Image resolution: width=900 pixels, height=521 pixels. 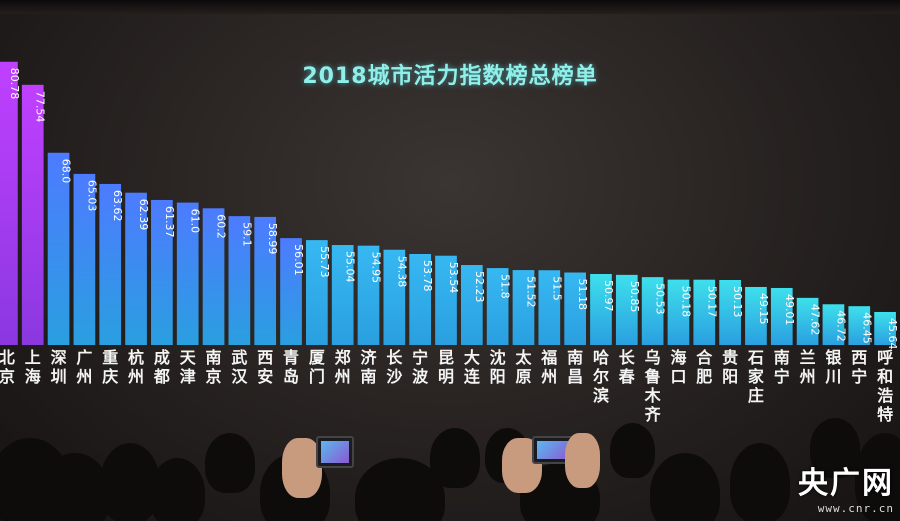 I want to click on bar-贵阳, so click(x=730, y=312).